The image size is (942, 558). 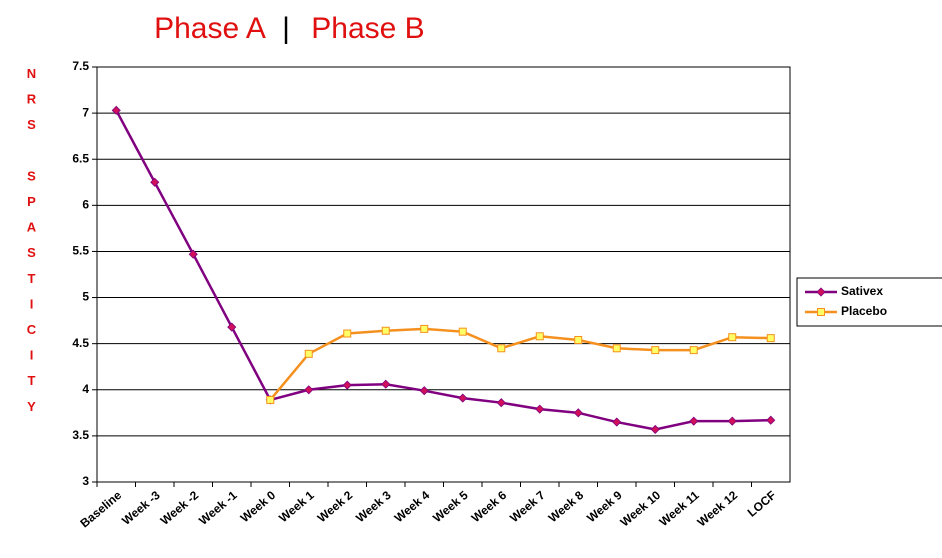 I want to click on y-axis-label: NRS SPASTICITY, so click(x=31, y=245).